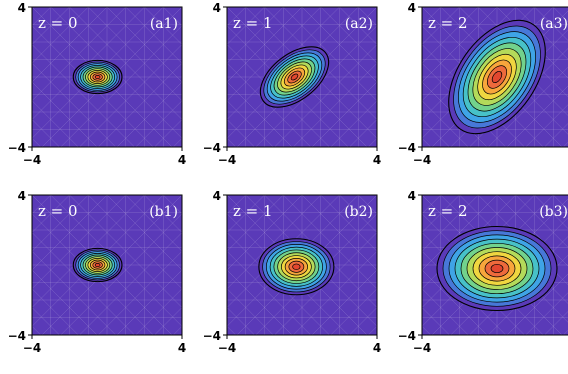  I want to click on mesh-lines, so click(107, 77).